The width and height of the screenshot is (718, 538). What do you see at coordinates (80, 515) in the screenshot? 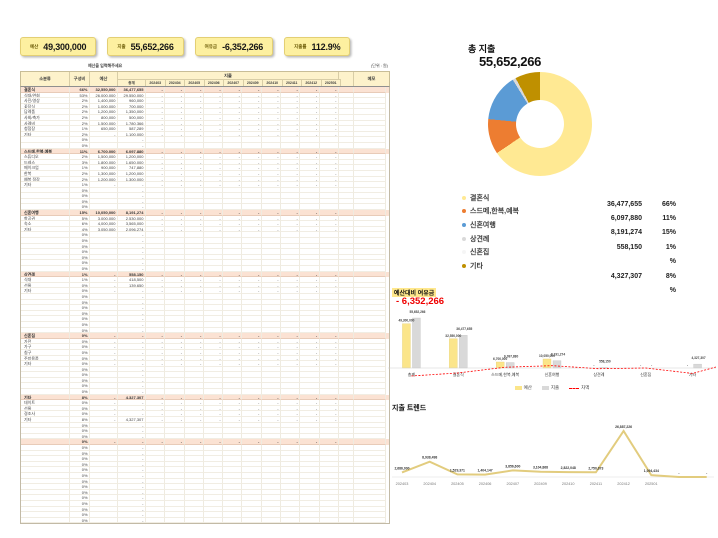
I see `cell: 0%` at bounding box center [80, 515].